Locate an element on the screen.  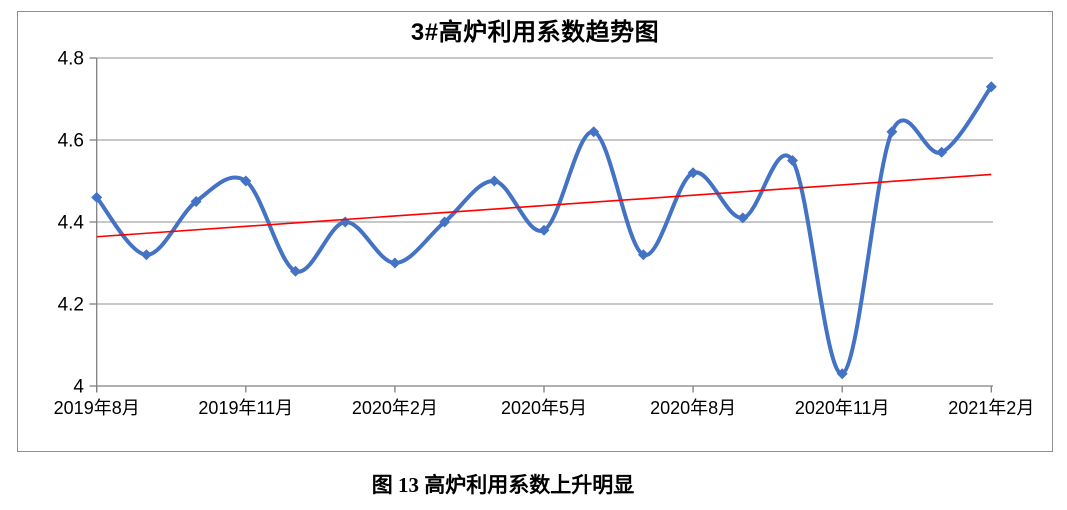
y-tick-label: 4.8 is located at coordinates (71, 59).